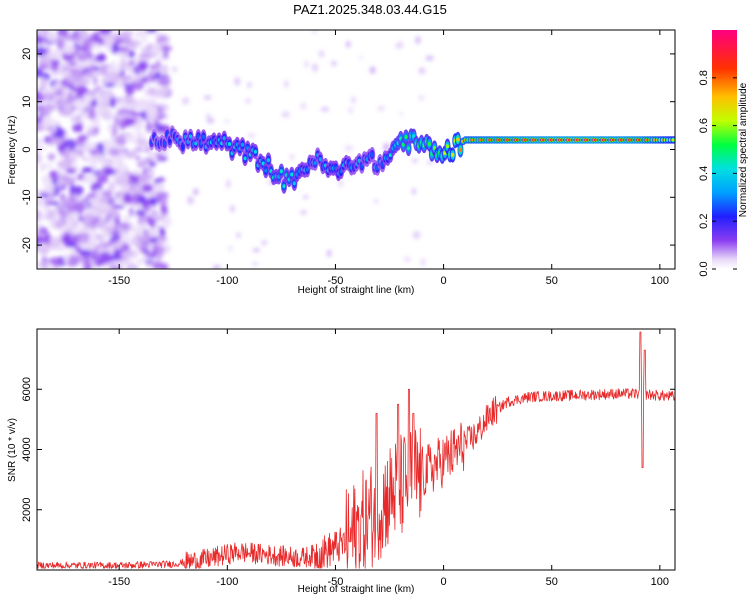 The width and height of the screenshot is (750, 600). I want to click on spectrogram-y-tick-label: -10, so click(27, 197).